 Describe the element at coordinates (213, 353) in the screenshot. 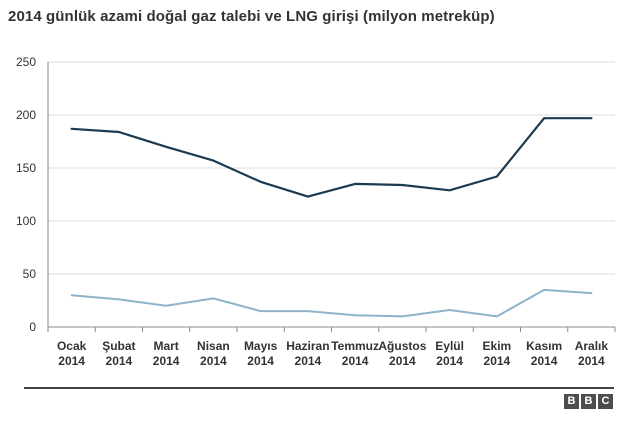

I see `x-tick-label: Nisan 2014` at that location.